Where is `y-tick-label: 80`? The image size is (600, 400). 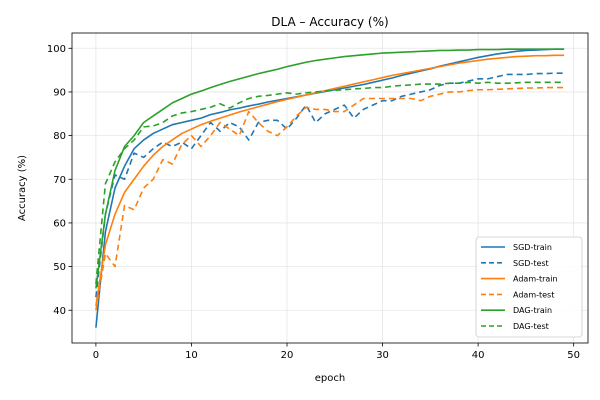
y-tick-label: 80 is located at coordinates (59, 136).